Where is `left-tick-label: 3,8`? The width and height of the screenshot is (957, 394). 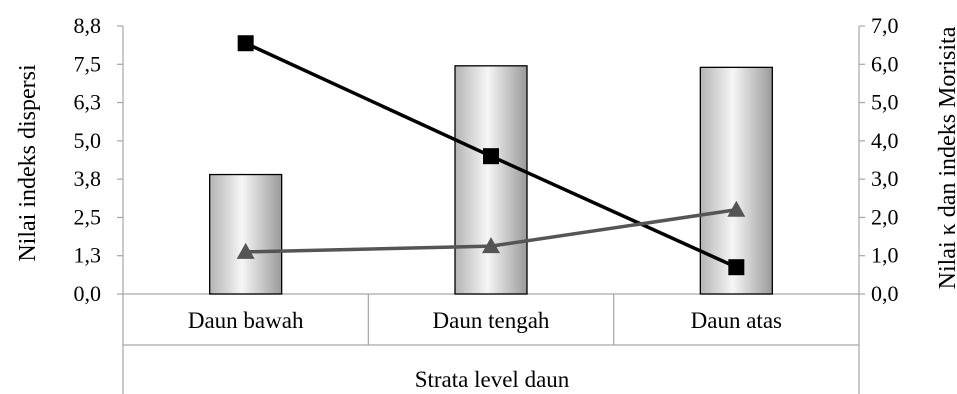
left-tick-label: 3,8 is located at coordinates (88, 178).